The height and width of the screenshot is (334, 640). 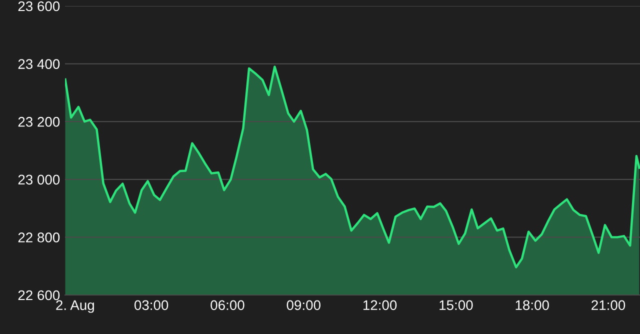 I want to click on y-tick-label: 23 200, so click(x=39, y=121).